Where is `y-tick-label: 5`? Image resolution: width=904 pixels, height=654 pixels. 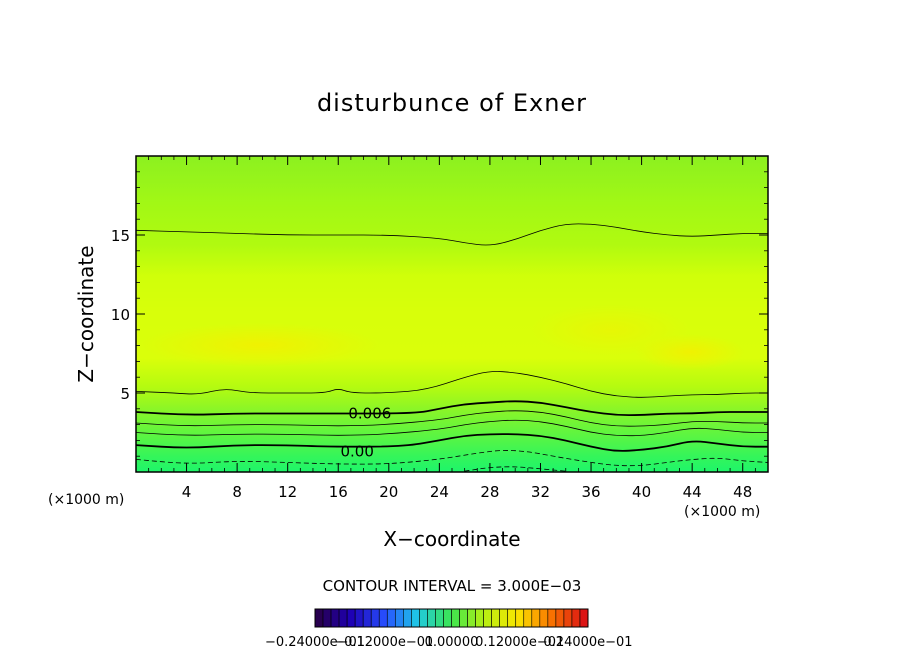 y-tick-label: 5 is located at coordinates (125, 394).